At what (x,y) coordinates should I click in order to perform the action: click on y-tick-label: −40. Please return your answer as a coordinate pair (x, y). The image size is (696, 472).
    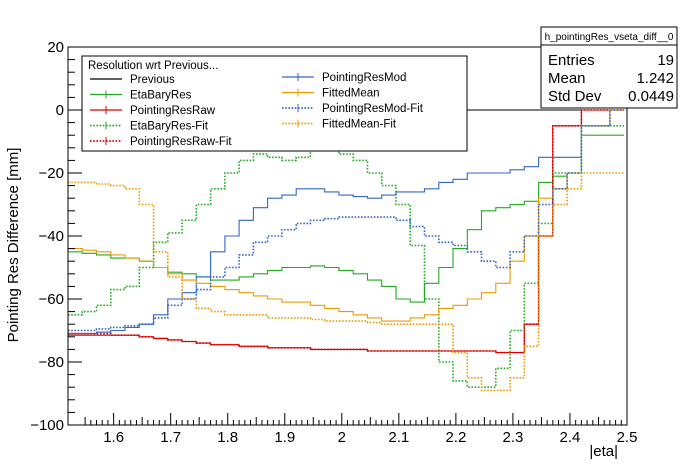
    Looking at the image, I should click on (51, 236).